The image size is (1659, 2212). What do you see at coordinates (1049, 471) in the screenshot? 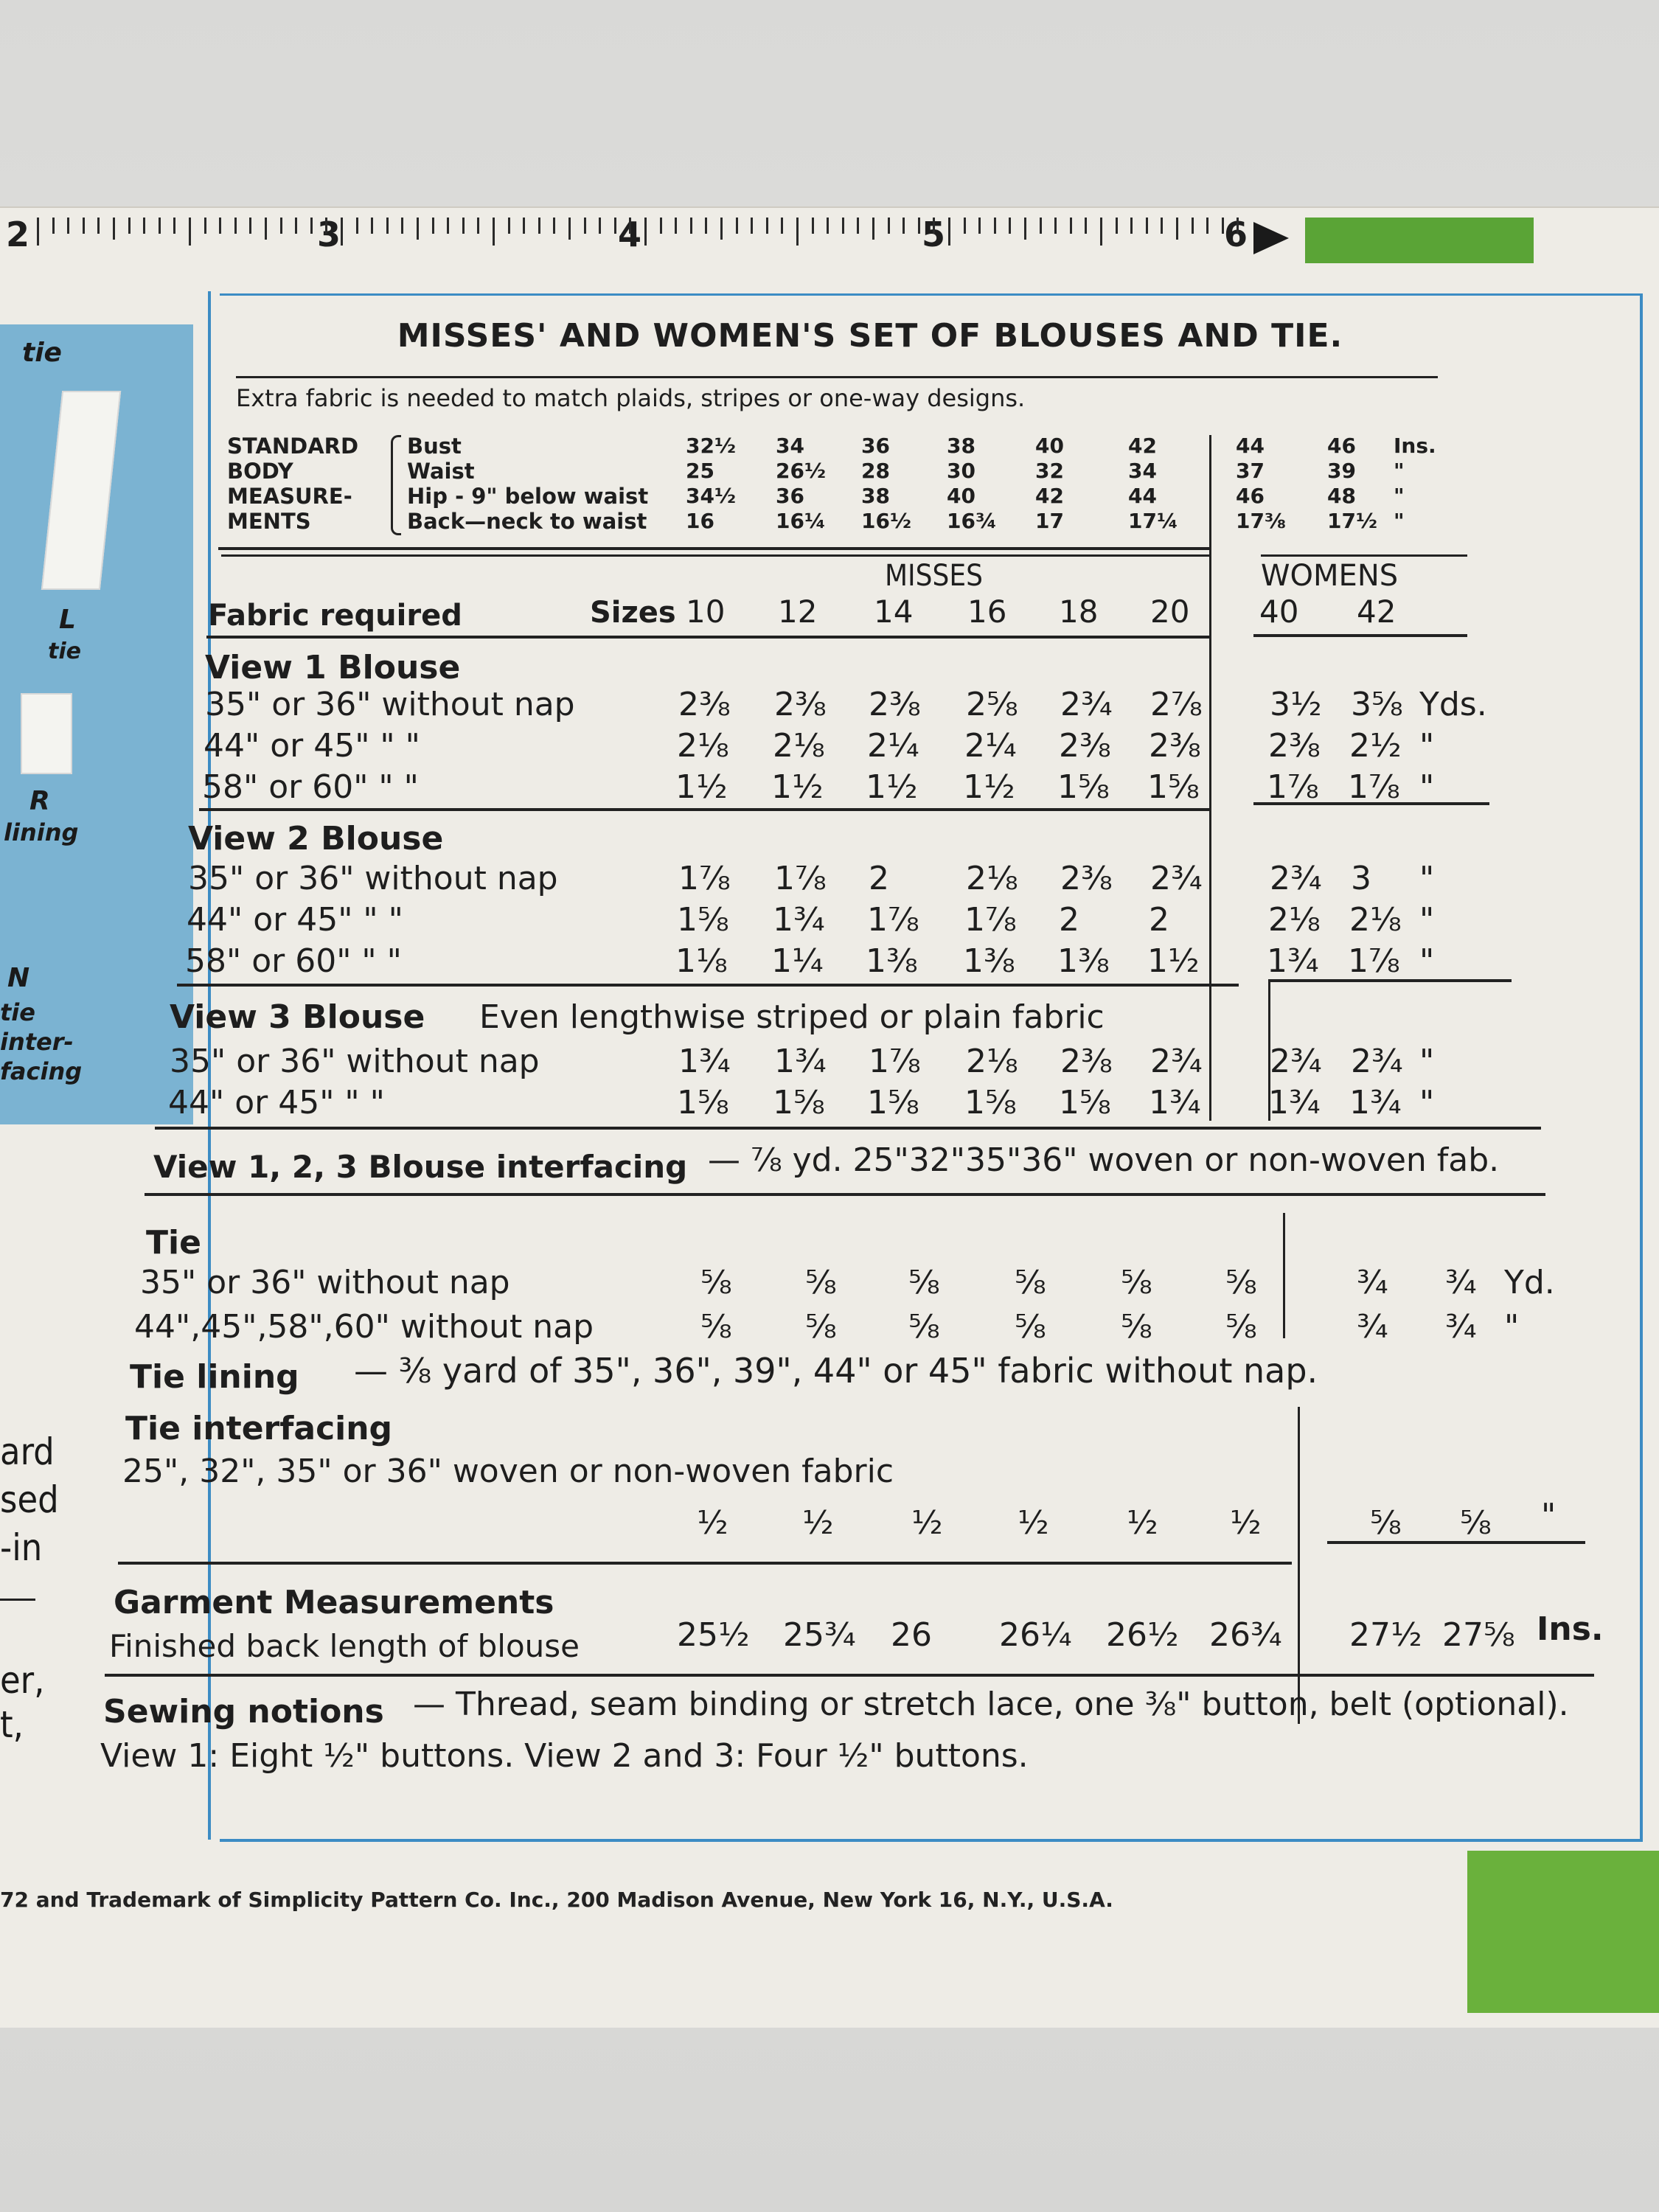
I see `measurement-value: 32` at bounding box center [1049, 471].